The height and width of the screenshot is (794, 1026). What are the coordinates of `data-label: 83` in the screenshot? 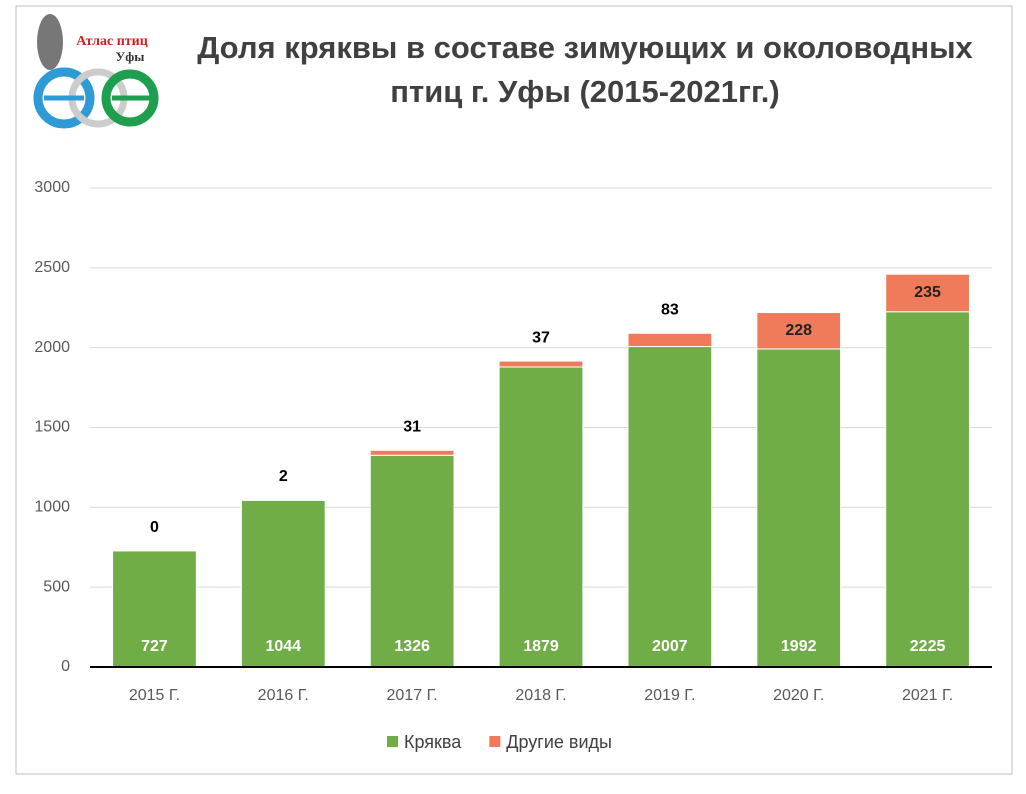 It's located at (670, 310).